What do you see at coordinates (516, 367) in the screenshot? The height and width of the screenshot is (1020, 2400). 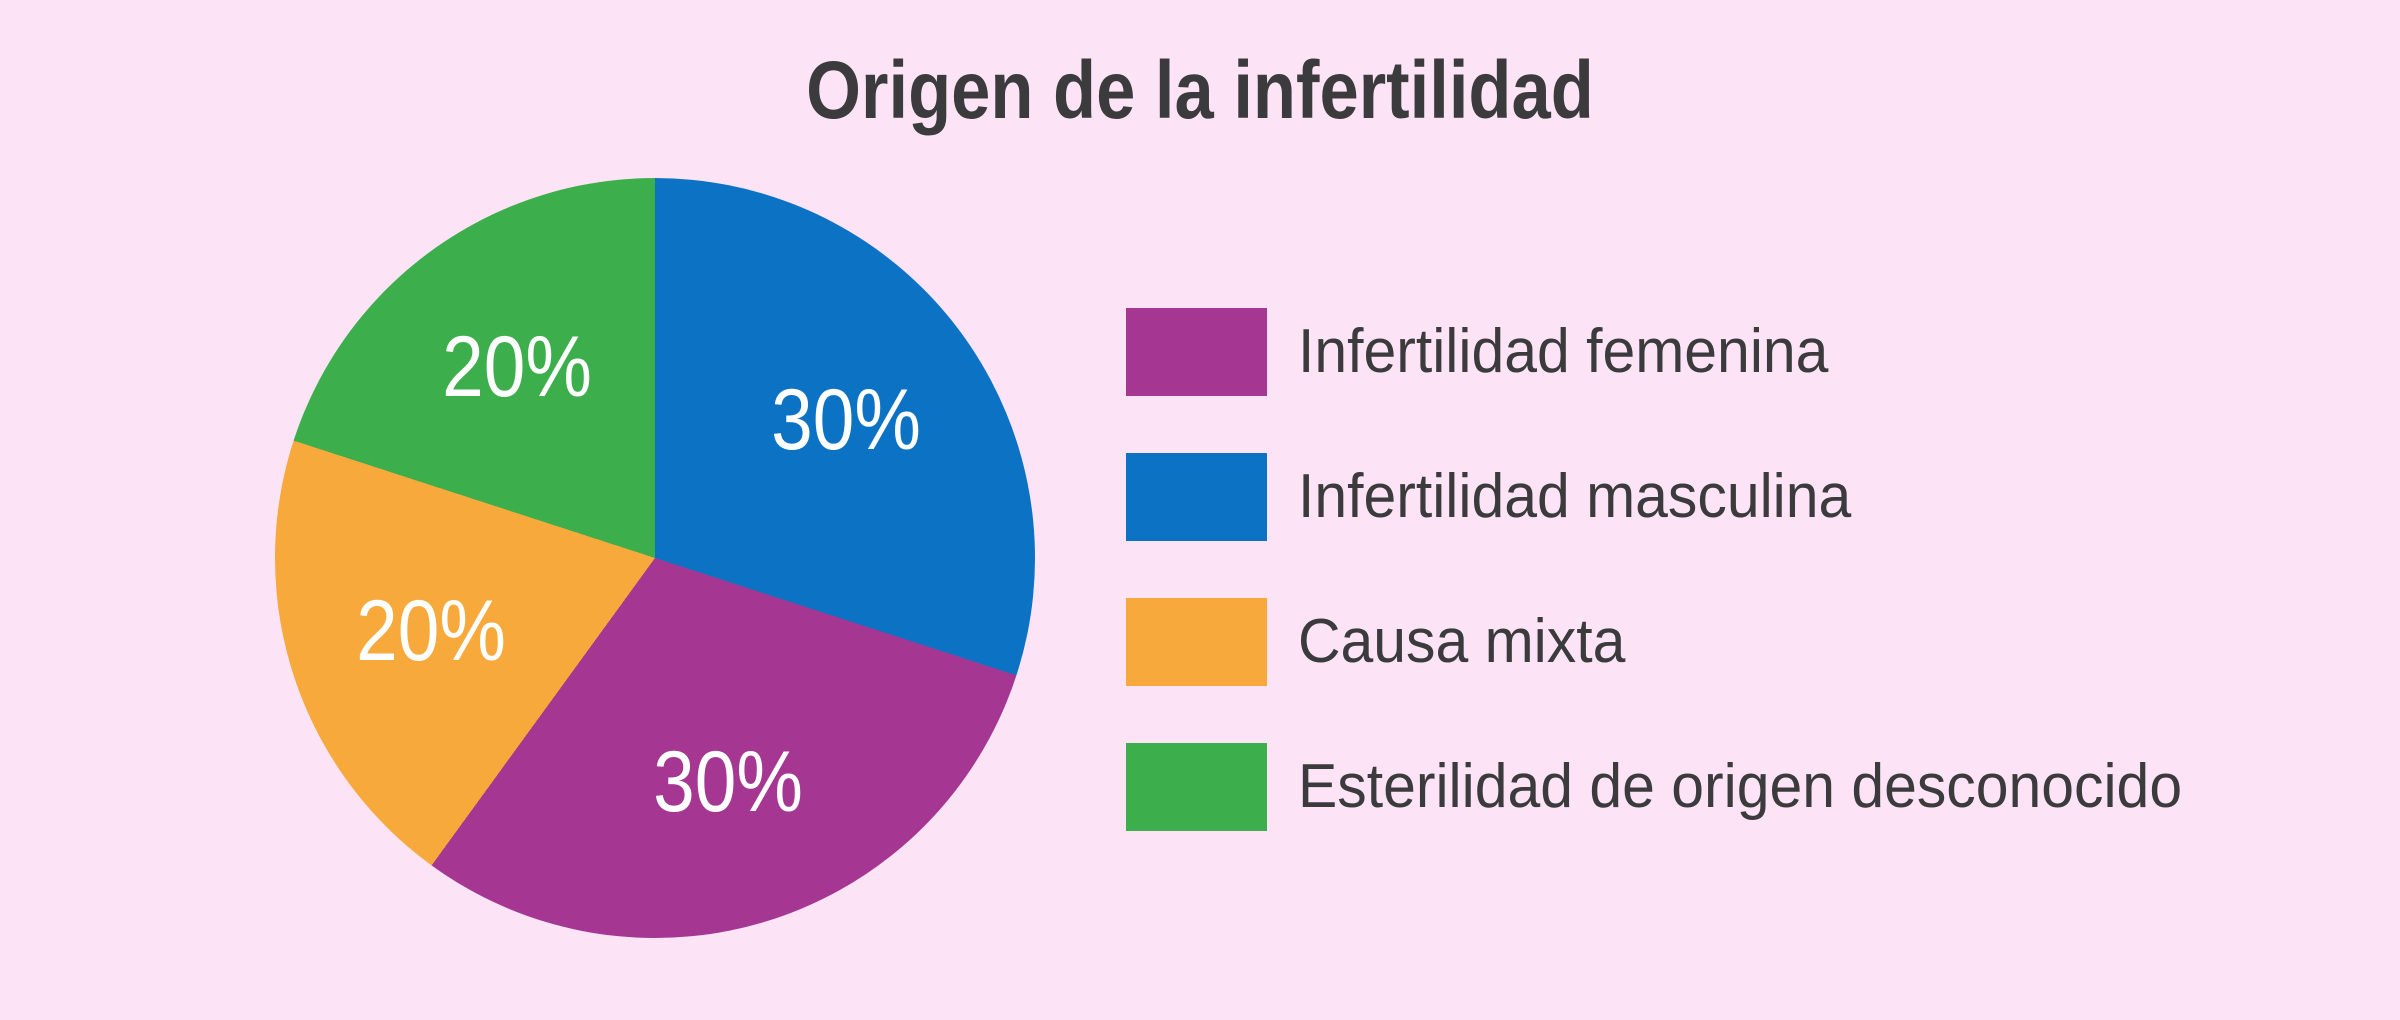 I see `slice-label-3: 20%` at bounding box center [516, 367].